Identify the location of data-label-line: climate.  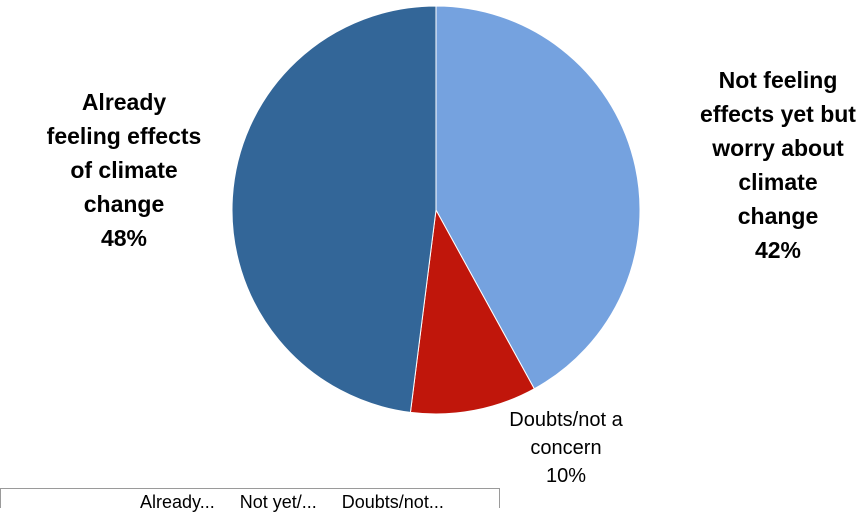
(777, 182).